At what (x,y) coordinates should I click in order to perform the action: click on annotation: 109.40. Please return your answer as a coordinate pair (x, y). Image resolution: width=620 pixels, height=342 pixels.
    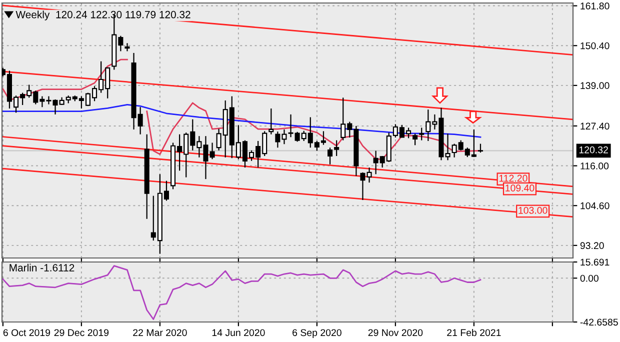
    Looking at the image, I should click on (520, 188).